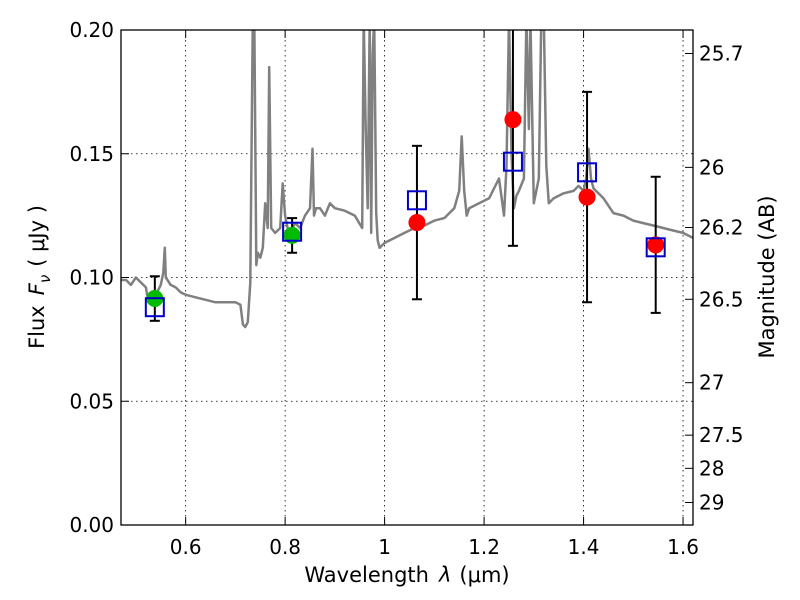  Describe the element at coordinates (91, 154) in the screenshot. I see `y-tick-label: 0.15` at that location.